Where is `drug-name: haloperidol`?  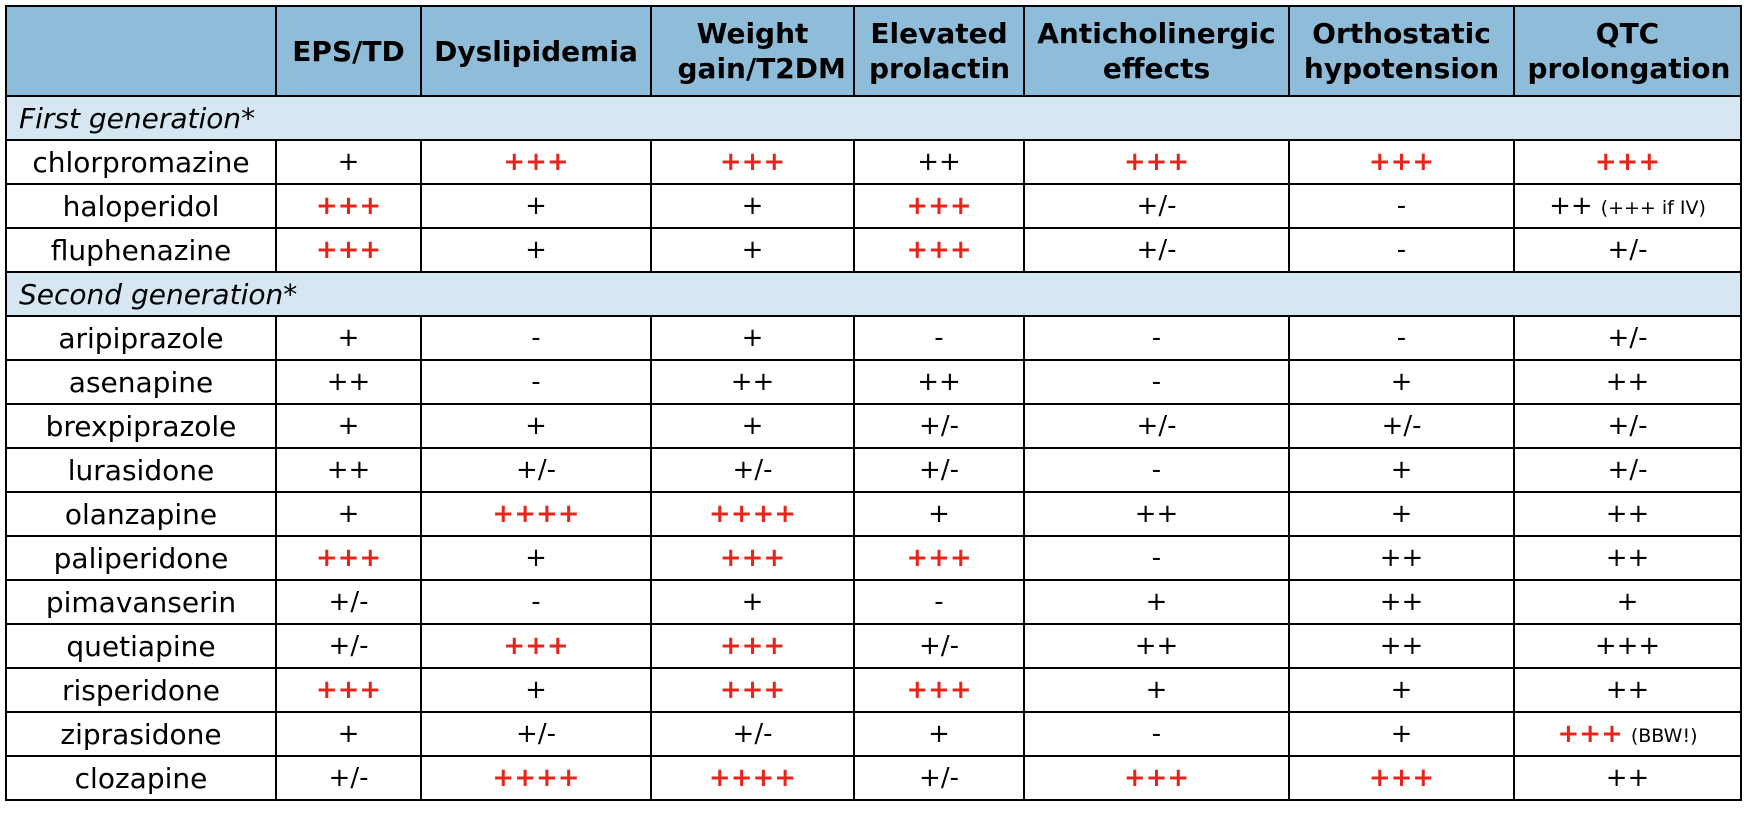 drug-name: haloperidol is located at coordinates (141, 206).